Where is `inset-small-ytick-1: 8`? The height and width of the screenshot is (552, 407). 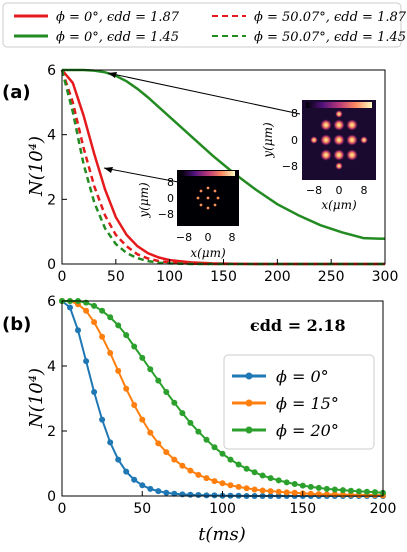
inset-small-ytick-1: 8 is located at coordinates (170, 182).